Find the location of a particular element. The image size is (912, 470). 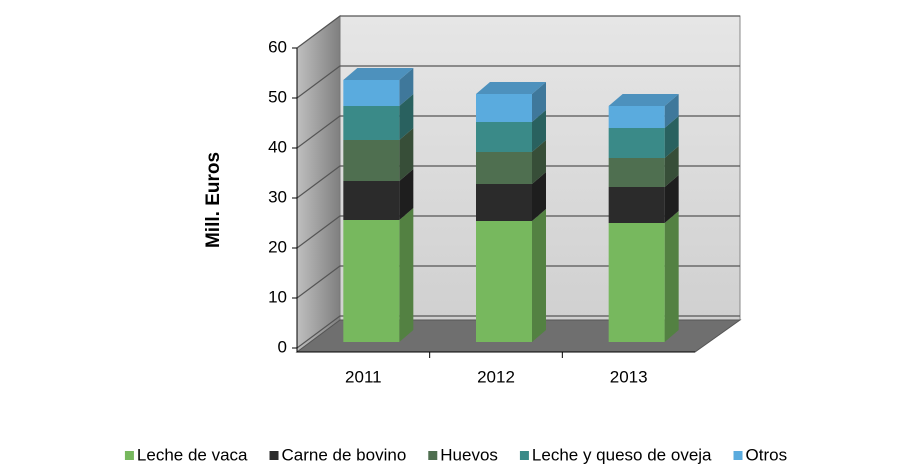

legend-label: Leche y queso de oveja is located at coordinates (622, 454).